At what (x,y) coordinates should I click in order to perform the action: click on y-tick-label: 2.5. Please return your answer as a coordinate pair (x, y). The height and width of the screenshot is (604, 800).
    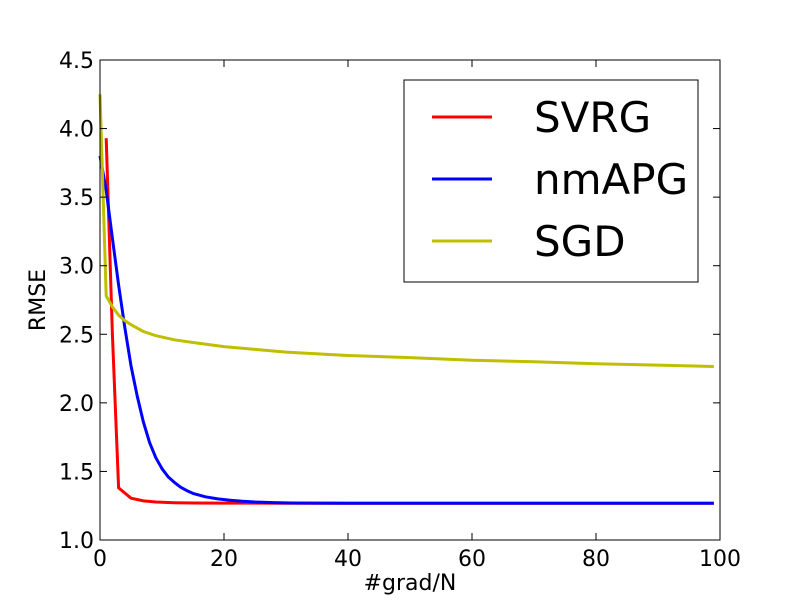
    Looking at the image, I should click on (76, 335).